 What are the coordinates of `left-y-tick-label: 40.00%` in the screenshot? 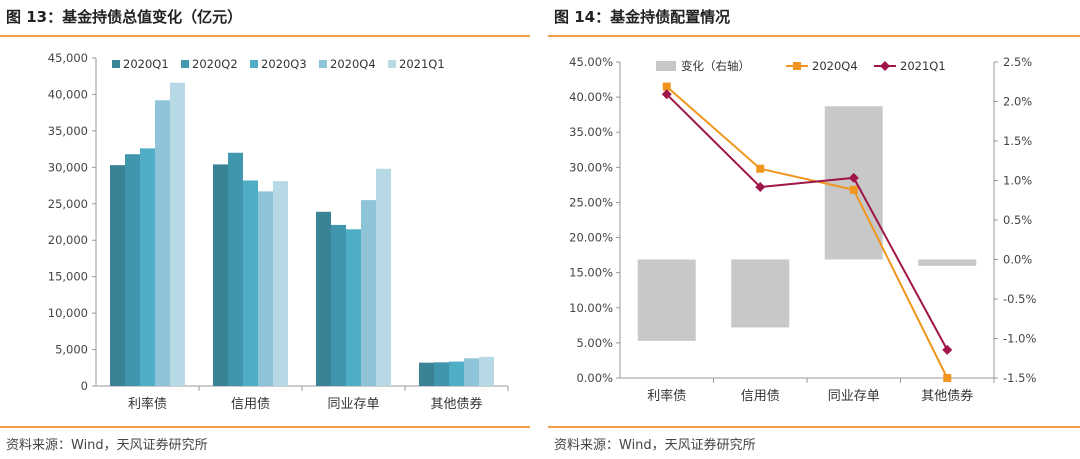 It's located at (591, 97).